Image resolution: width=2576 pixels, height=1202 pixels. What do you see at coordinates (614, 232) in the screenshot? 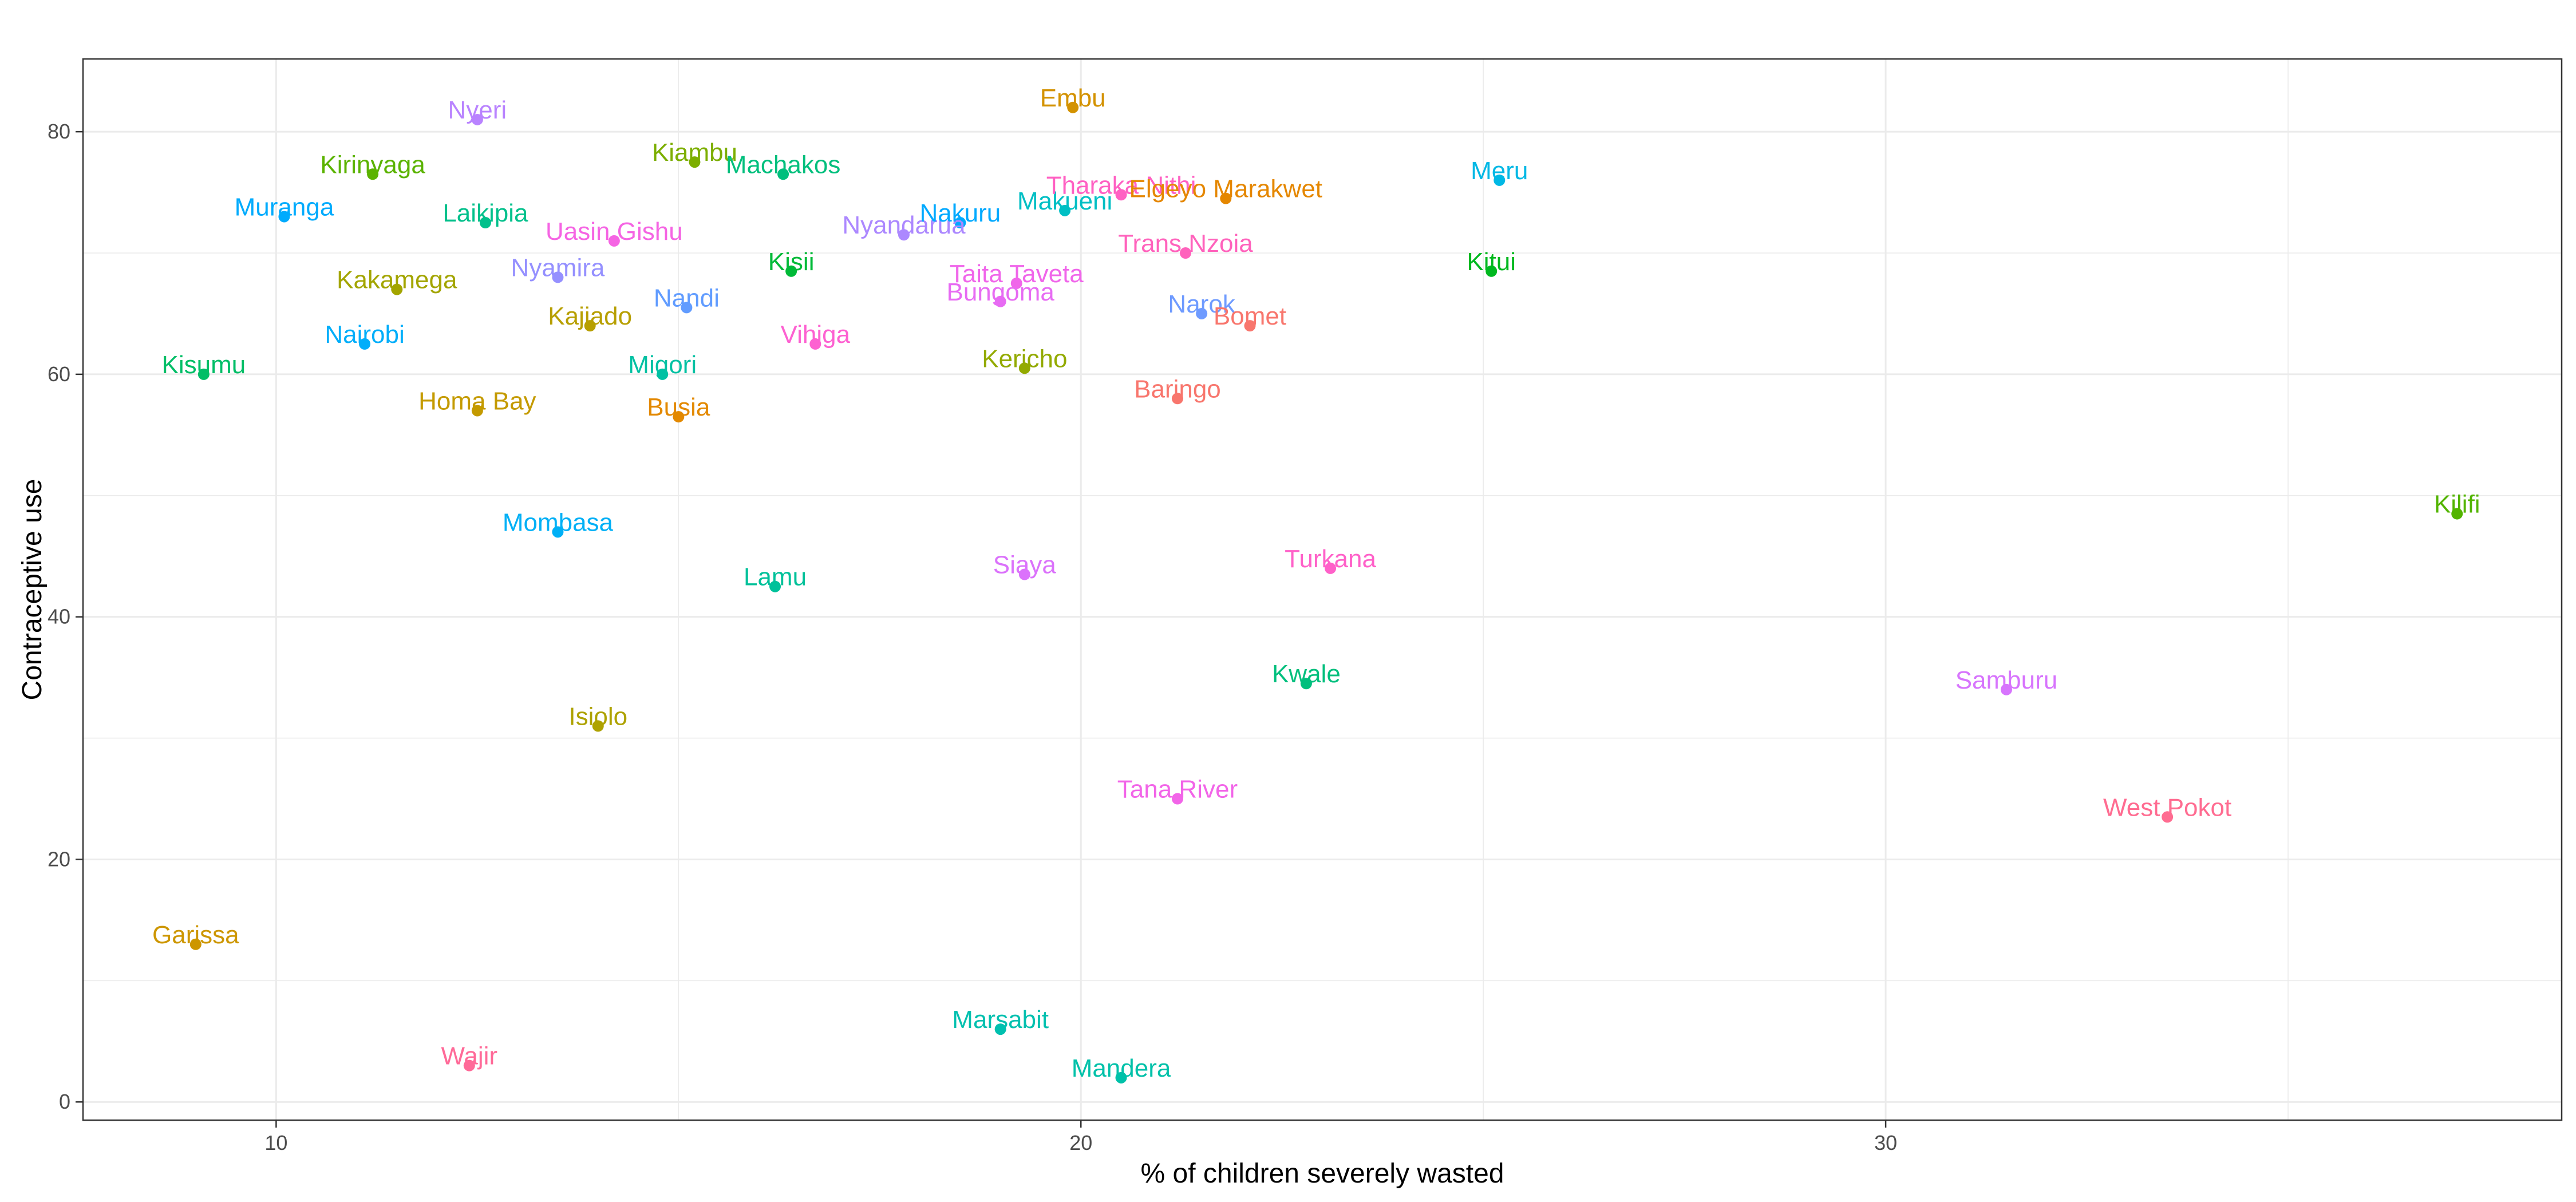
I see `point-label: Uasin Gishu` at bounding box center [614, 232].